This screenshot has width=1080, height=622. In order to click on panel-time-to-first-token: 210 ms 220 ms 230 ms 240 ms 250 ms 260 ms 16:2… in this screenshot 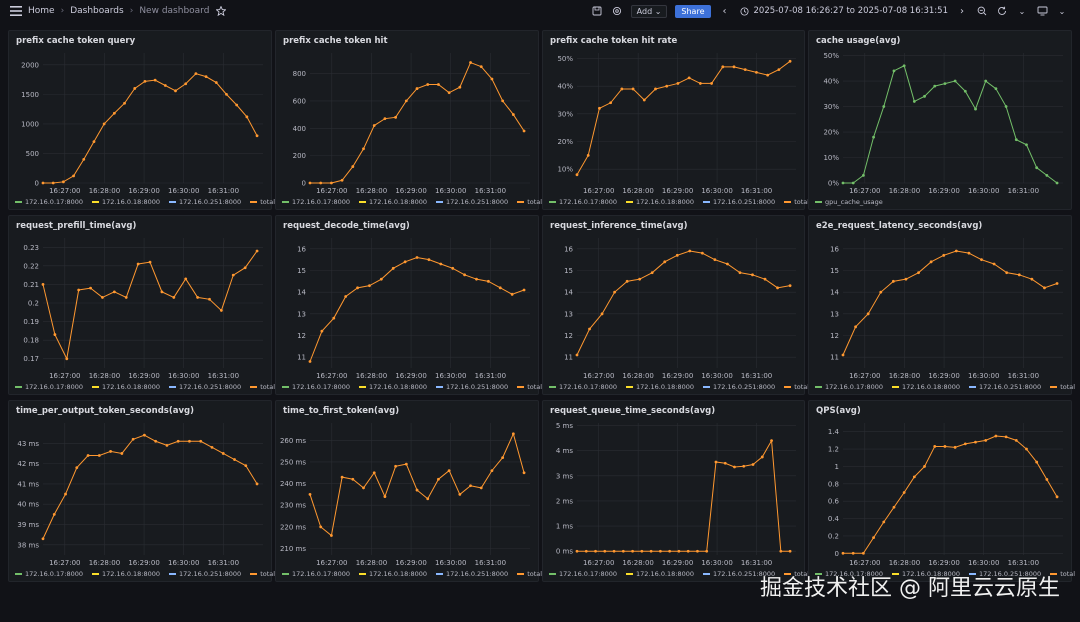, I will do `click(408, 491)`.